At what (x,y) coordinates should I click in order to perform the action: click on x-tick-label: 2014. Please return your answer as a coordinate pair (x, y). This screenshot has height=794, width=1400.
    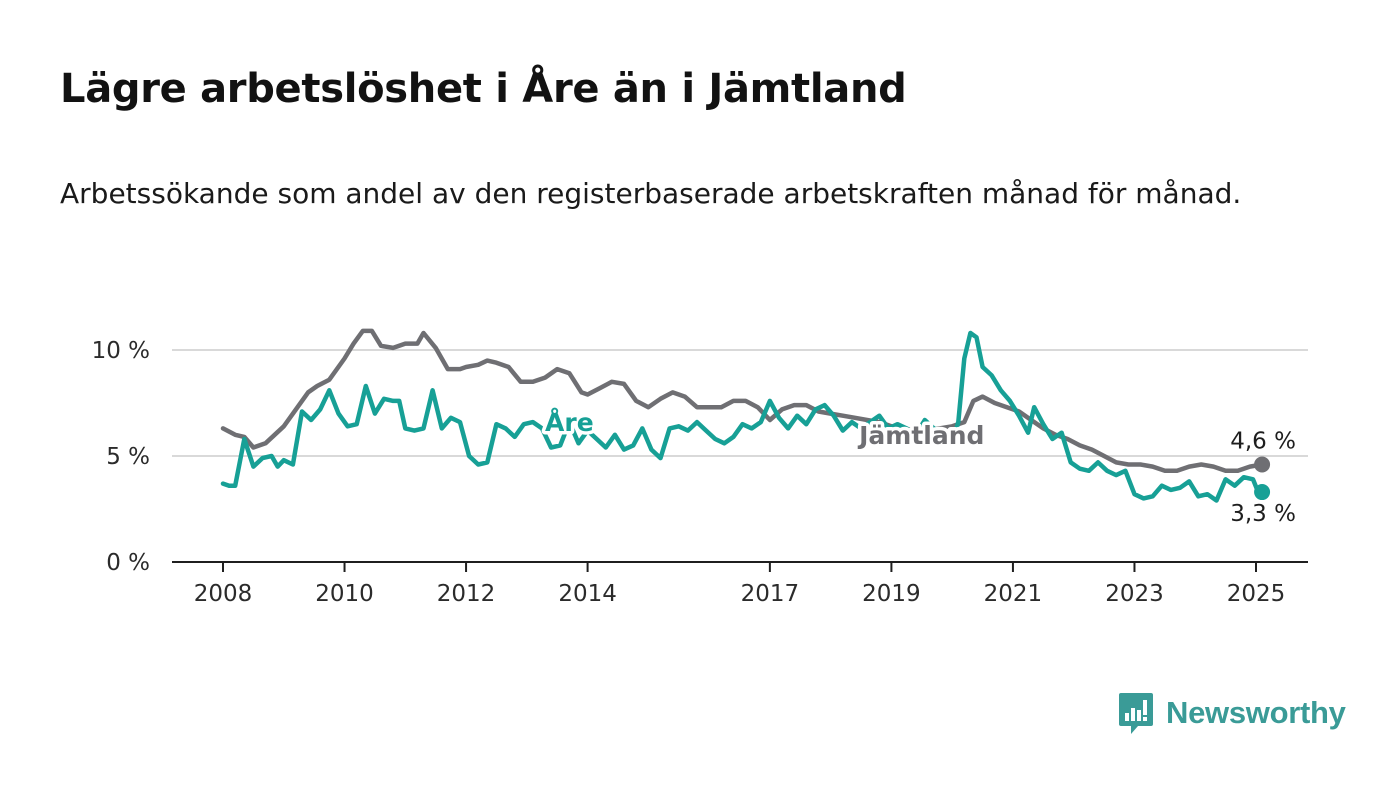
    Looking at the image, I should click on (587, 594).